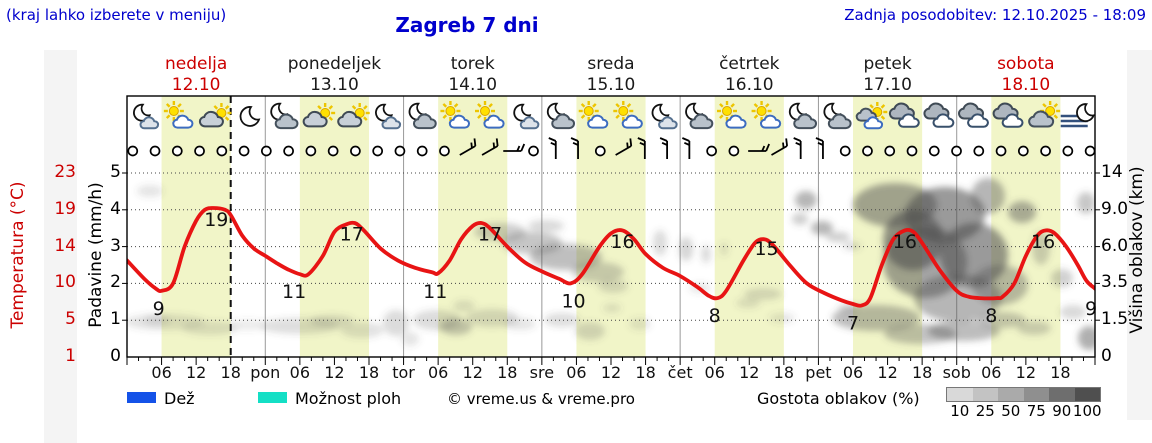 This screenshot has width=1152, height=443. I want to click on cloud-density-tick: 50, so click(1011, 411).